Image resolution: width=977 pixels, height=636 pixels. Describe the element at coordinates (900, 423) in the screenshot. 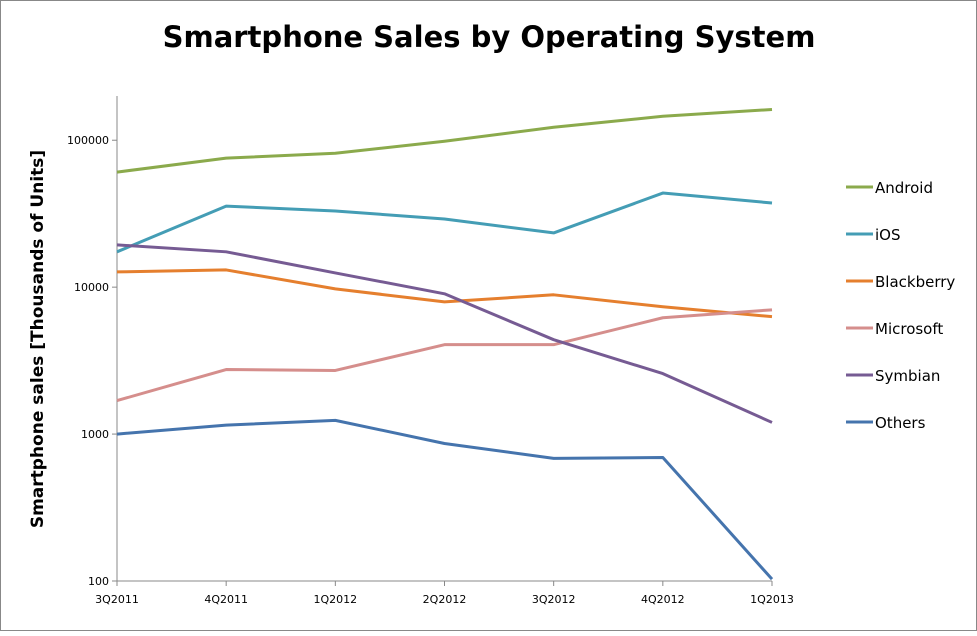

I see `legend-label-others: Others` at that location.